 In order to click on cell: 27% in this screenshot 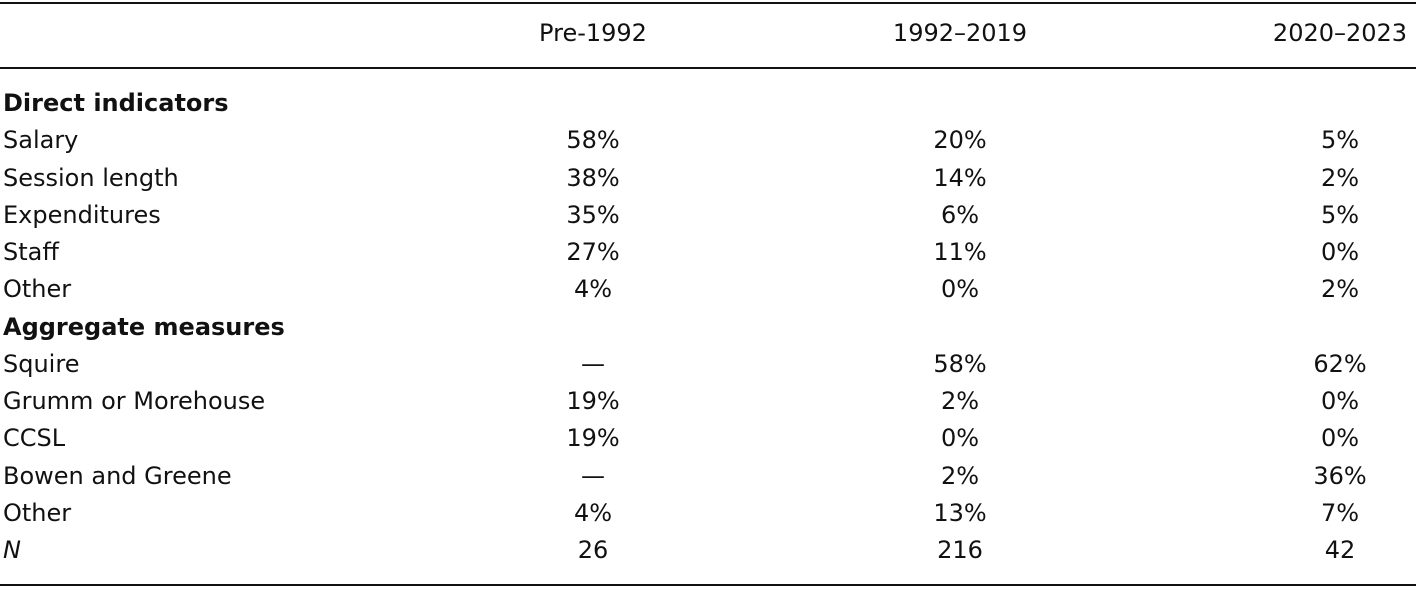, I will do `click(593, 252)`.